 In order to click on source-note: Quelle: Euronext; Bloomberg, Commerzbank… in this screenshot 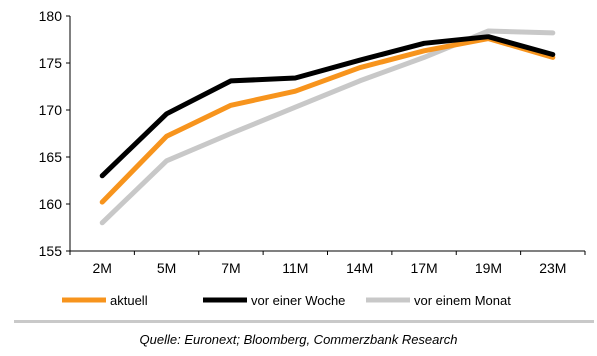, I will do `click(298, 339)`.